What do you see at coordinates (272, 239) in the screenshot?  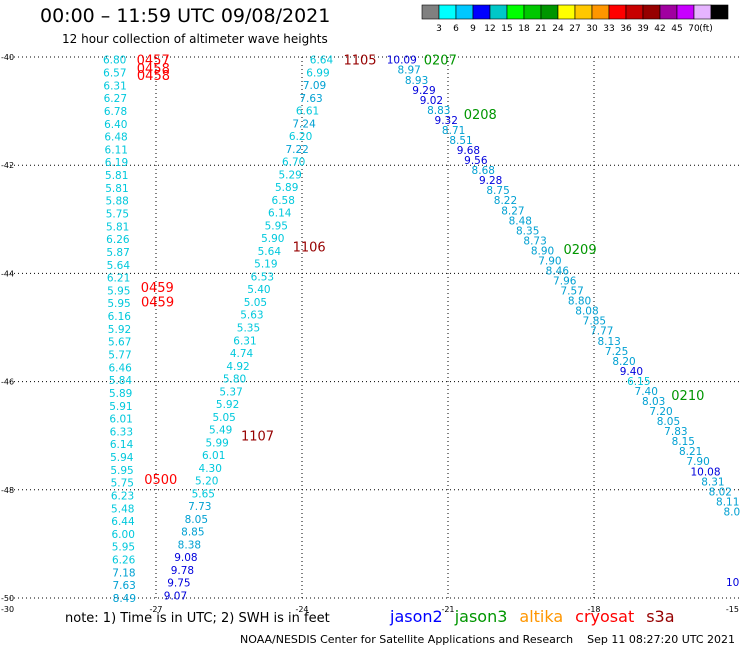 I see `swh-value: 5.90` at bounding box center [272, 239].